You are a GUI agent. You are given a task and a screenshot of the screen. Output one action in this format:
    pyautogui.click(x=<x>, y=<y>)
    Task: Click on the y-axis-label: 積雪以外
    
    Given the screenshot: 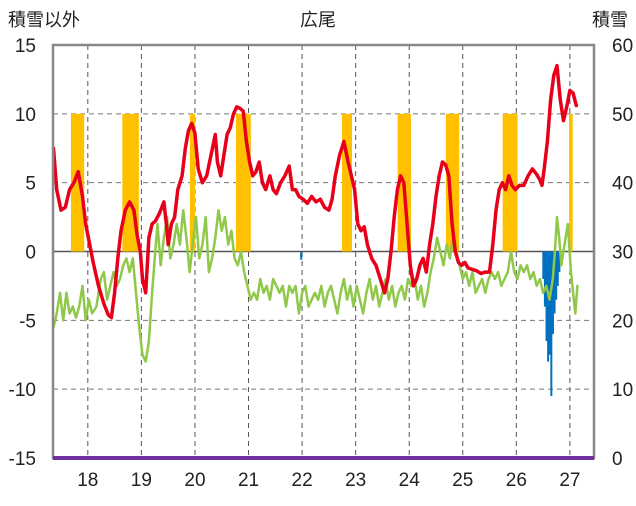 What is the action you would take?
    pyautogui.click(x=44, y=20)
    